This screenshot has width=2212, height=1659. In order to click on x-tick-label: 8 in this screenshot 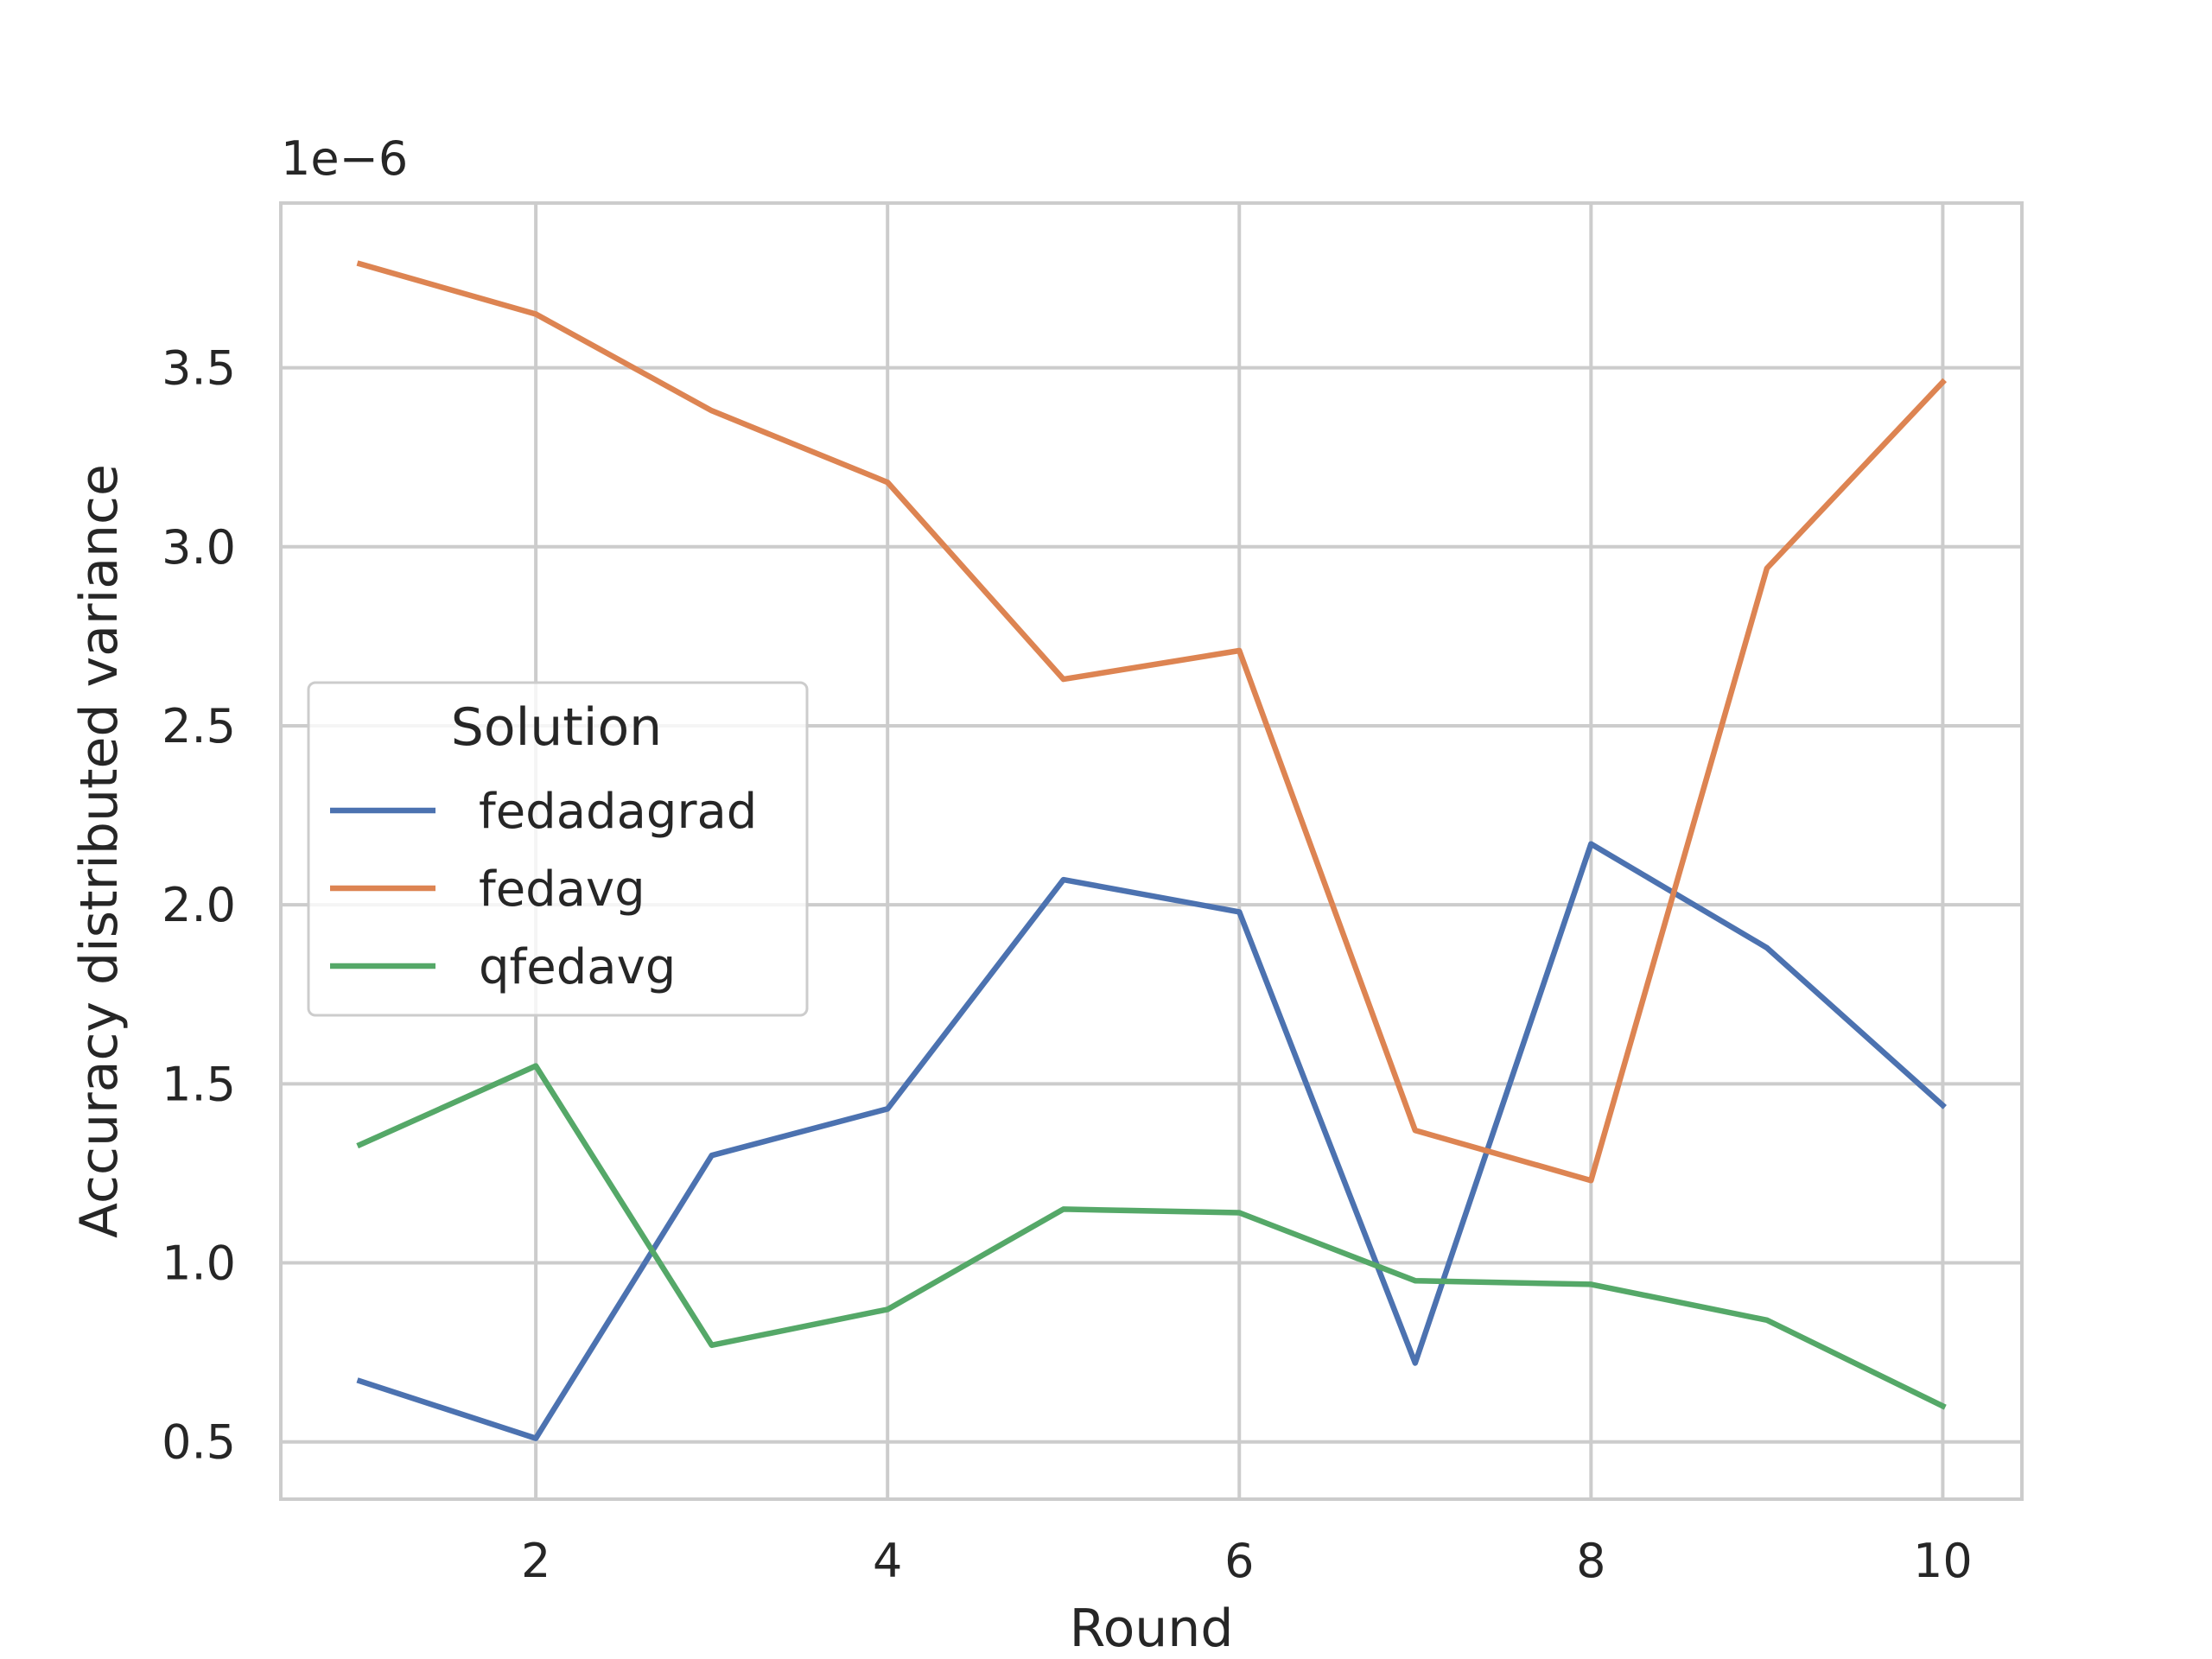, I will do `click(1590, 1561)`.